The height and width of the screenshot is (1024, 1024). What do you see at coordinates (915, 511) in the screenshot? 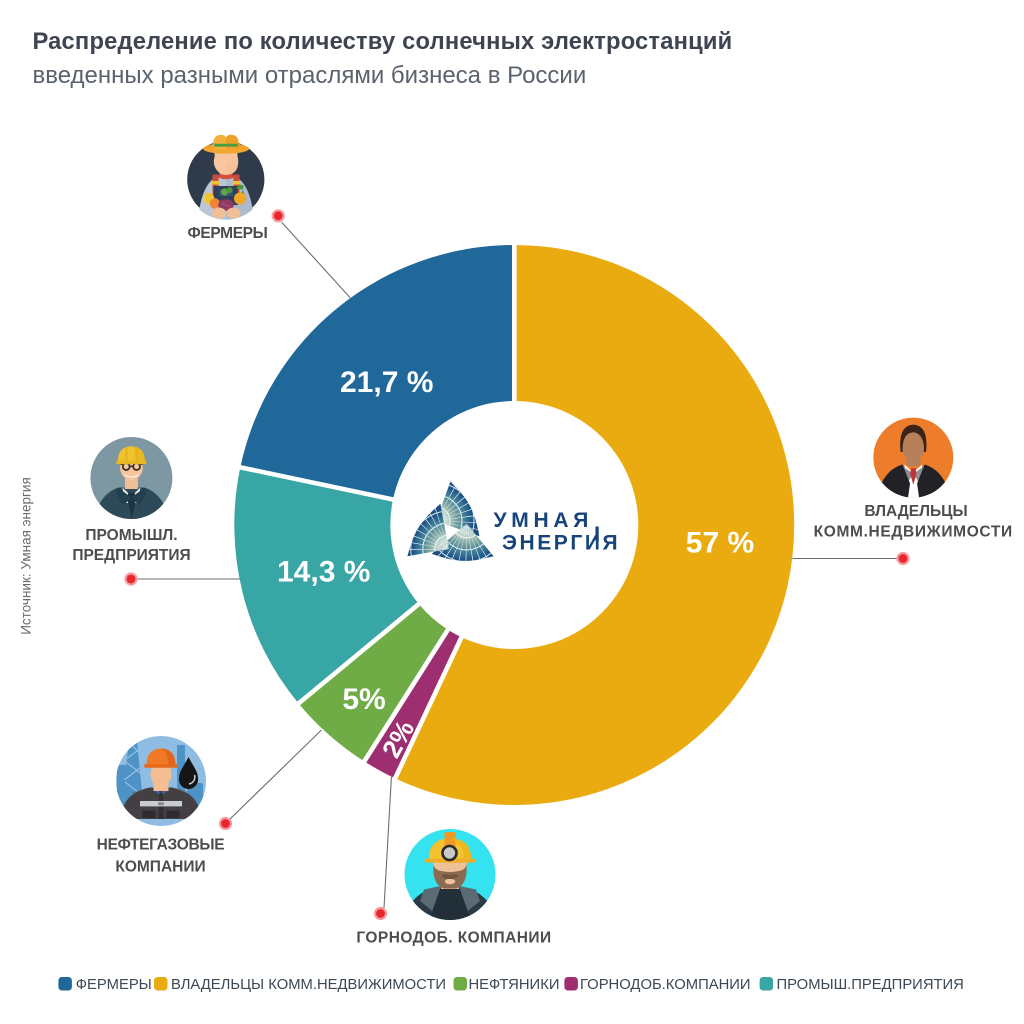
I see `svg-text: ВЛАДЕЛЬЦЫ` at bounding box center [915, 511].